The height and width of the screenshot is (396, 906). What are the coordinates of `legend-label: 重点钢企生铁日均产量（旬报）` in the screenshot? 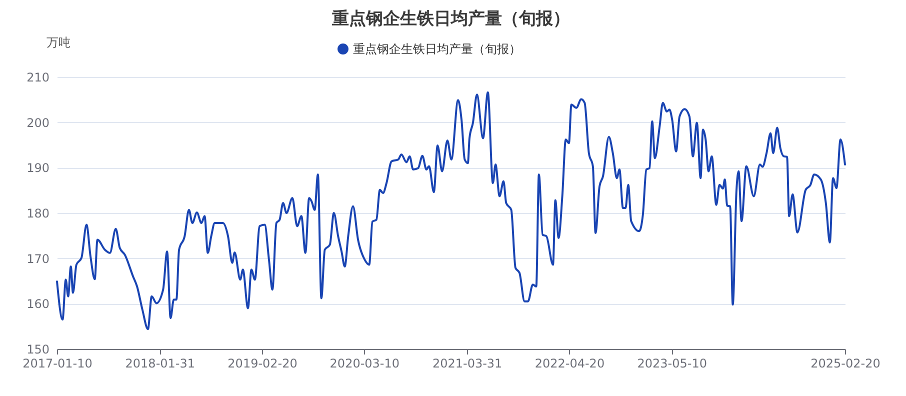 It's located at (437, 49).